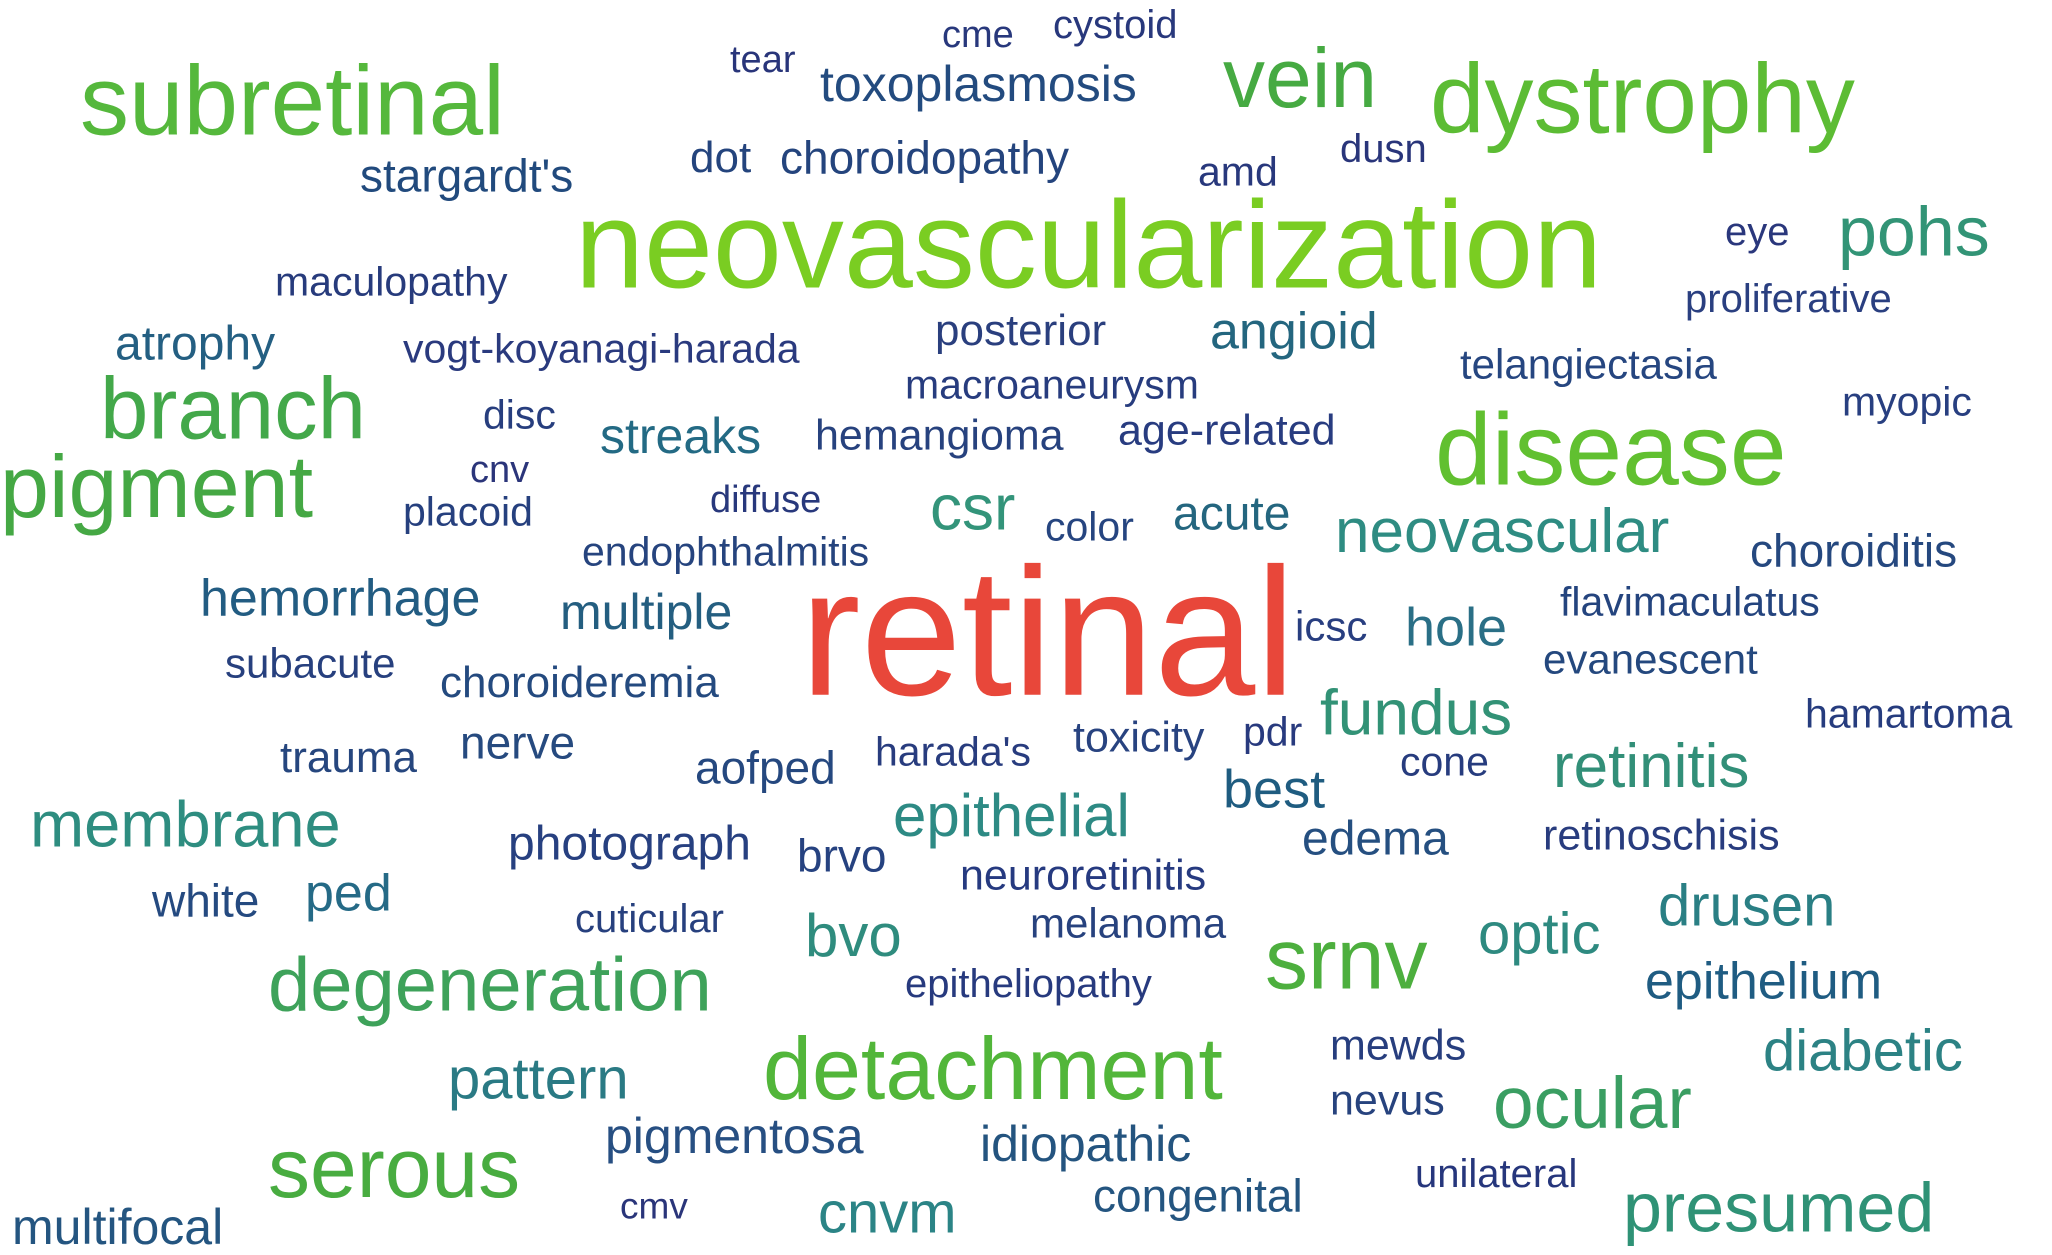  I want to click on word-retinoschisis: retinoschisis, so click(1661, 835).